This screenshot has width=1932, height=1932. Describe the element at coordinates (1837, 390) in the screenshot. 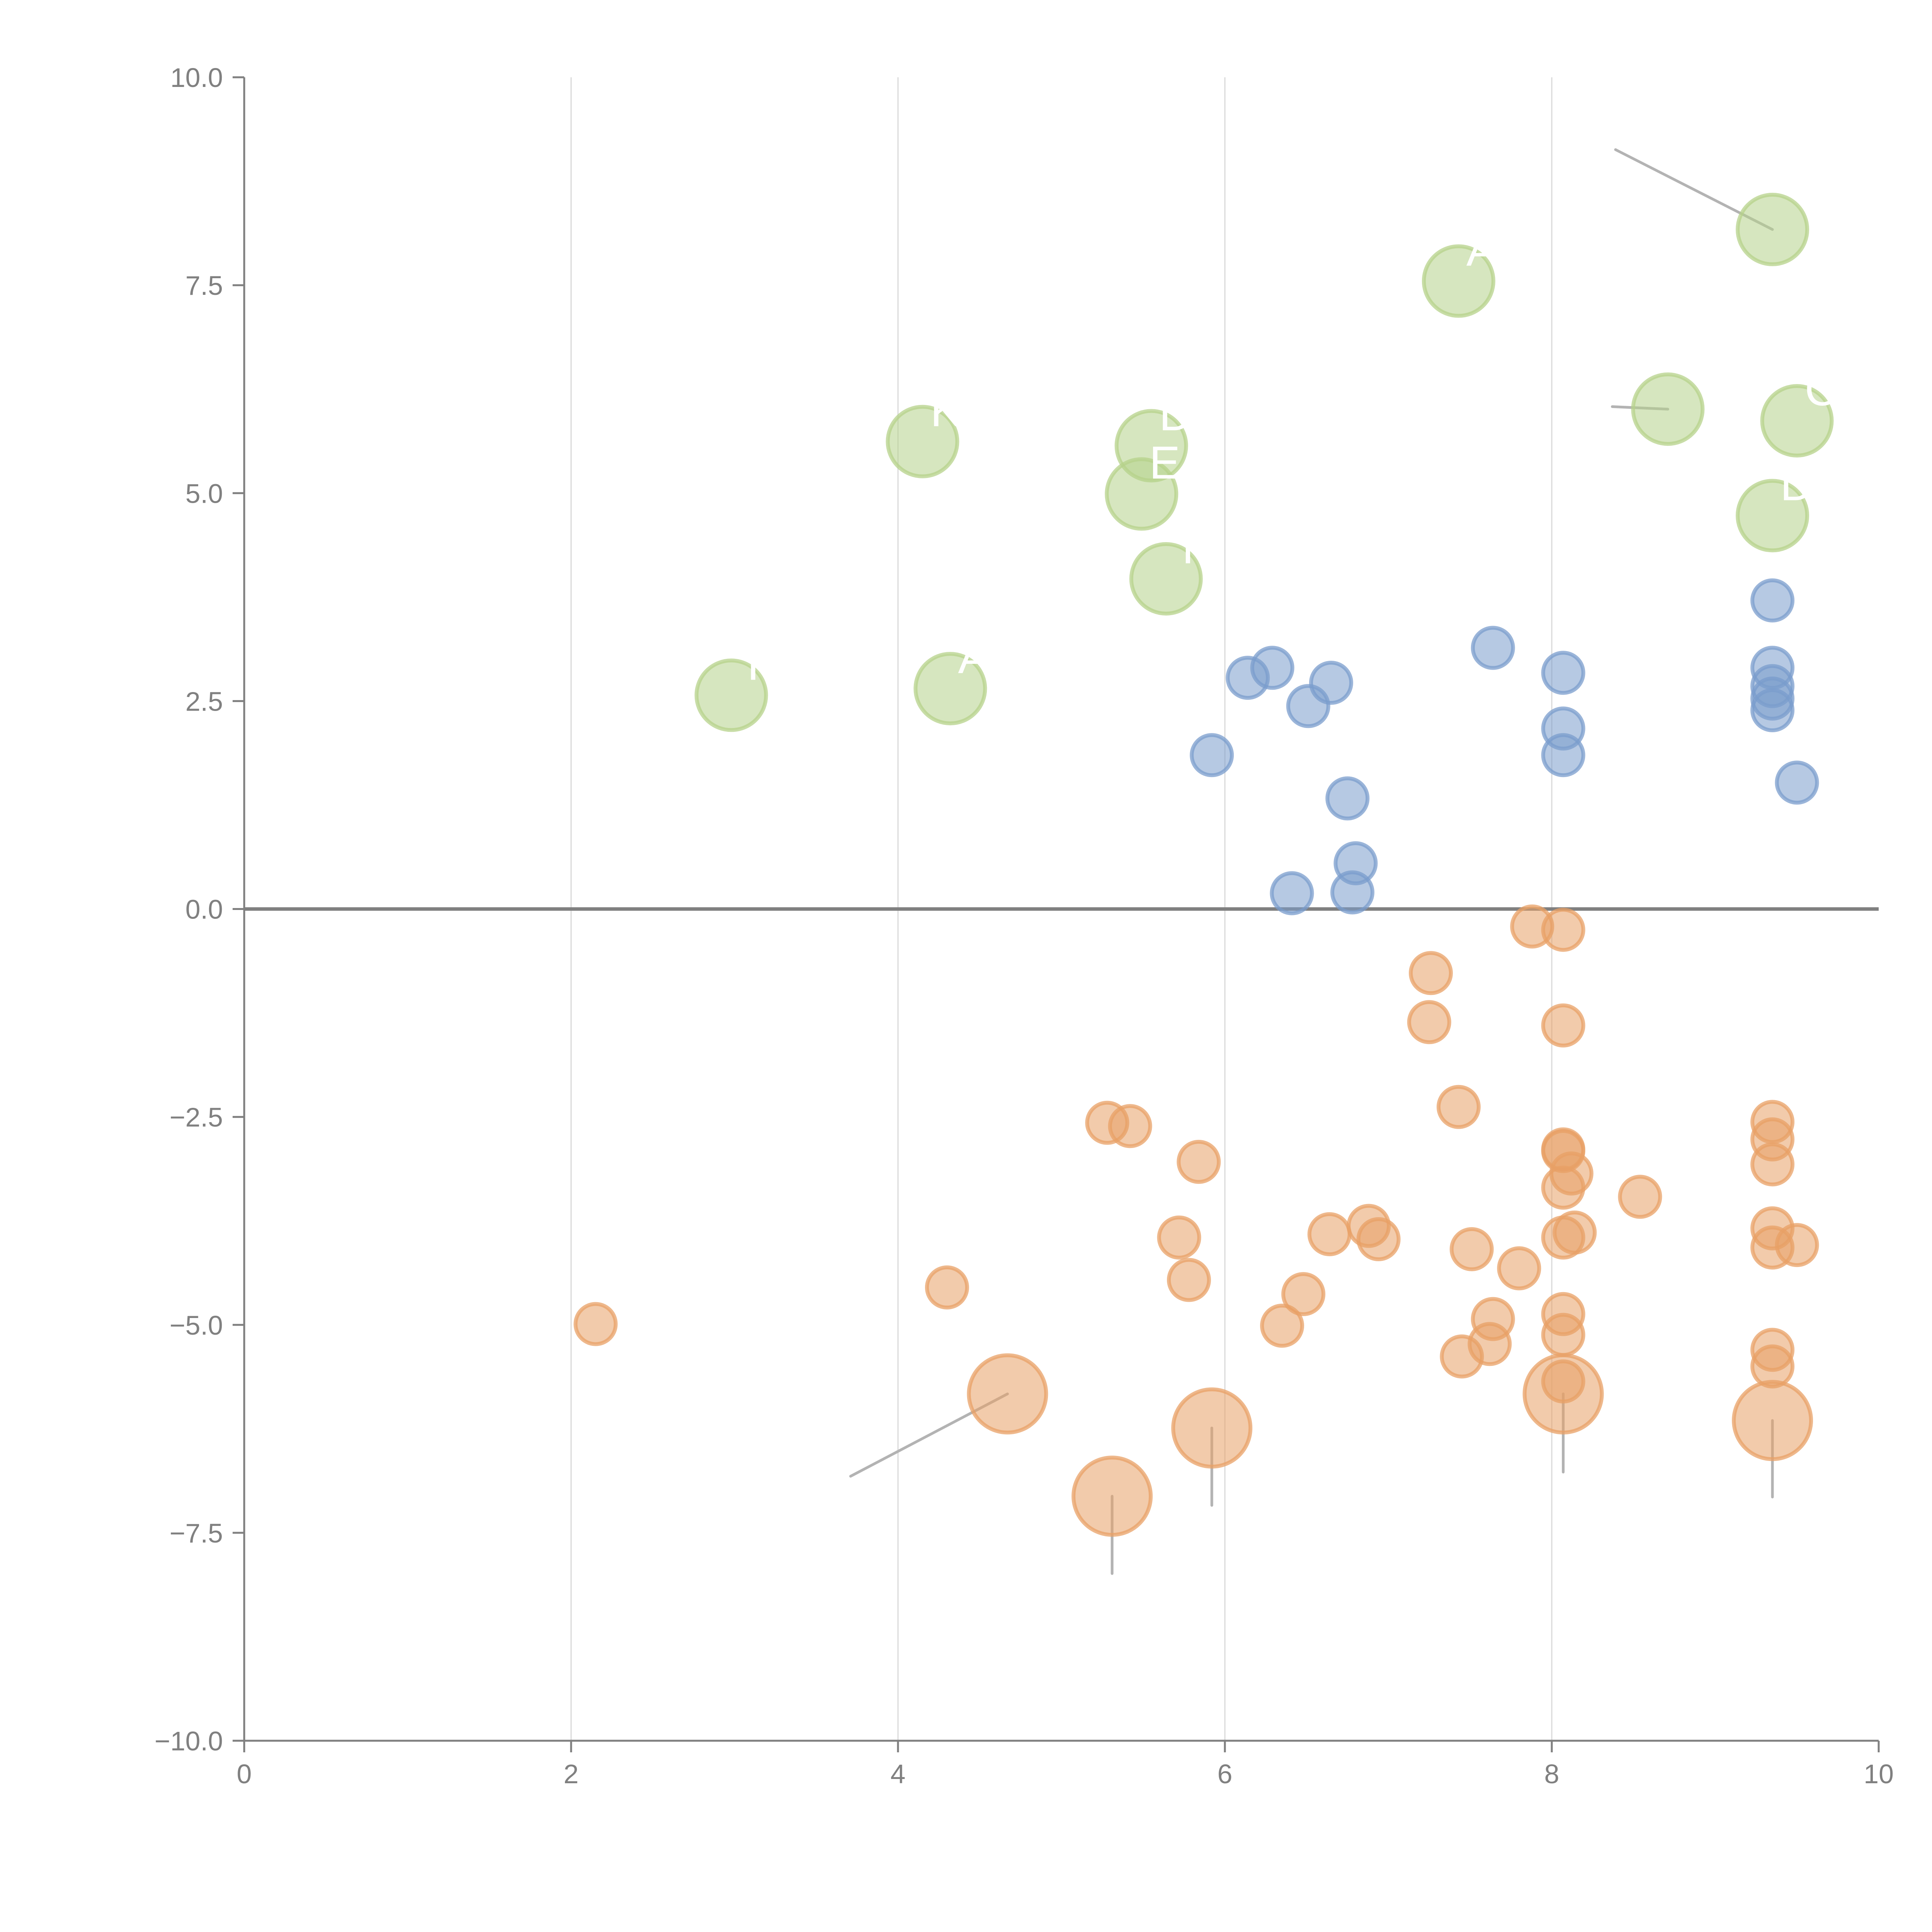

I see `point-label: CA` at that location.